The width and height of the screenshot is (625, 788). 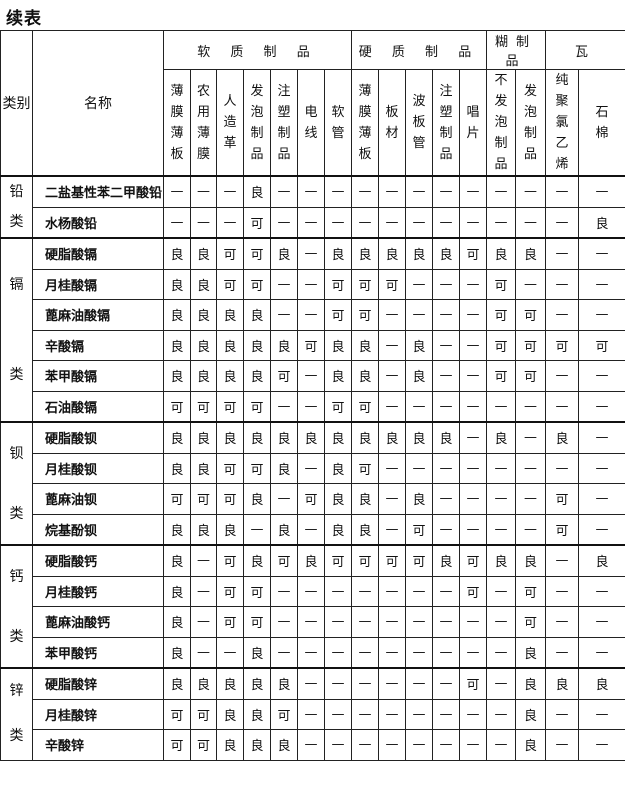 What do you see at coordinates (313, 284) in the screenshot?
I see `table-row: 月桂酸镉良良可可 — — 可可可 — — — 可 — — —` at bounding box center [313, 284].